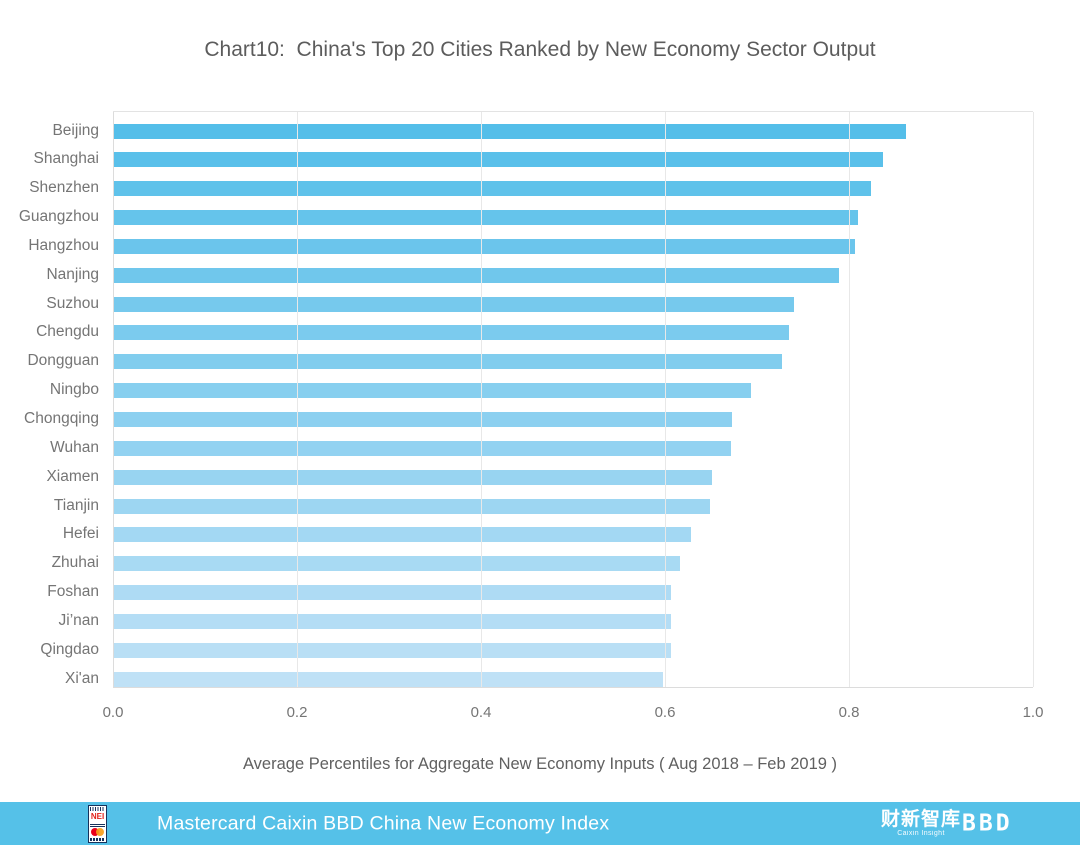 The image size is (1080, 845). I want to click on bar-ningbo, so click(432, 391).